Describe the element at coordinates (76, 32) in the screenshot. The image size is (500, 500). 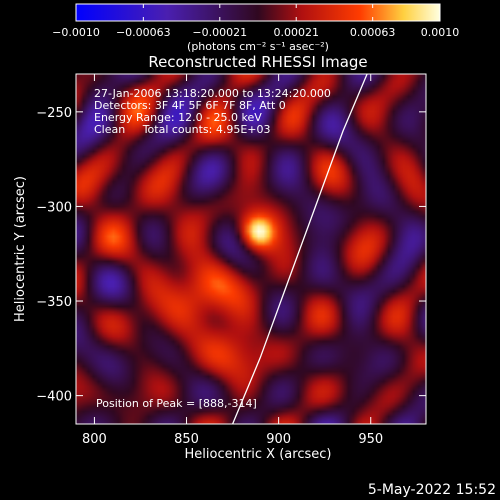
I see `colorbar-tick-label: −0.0010` at that location.